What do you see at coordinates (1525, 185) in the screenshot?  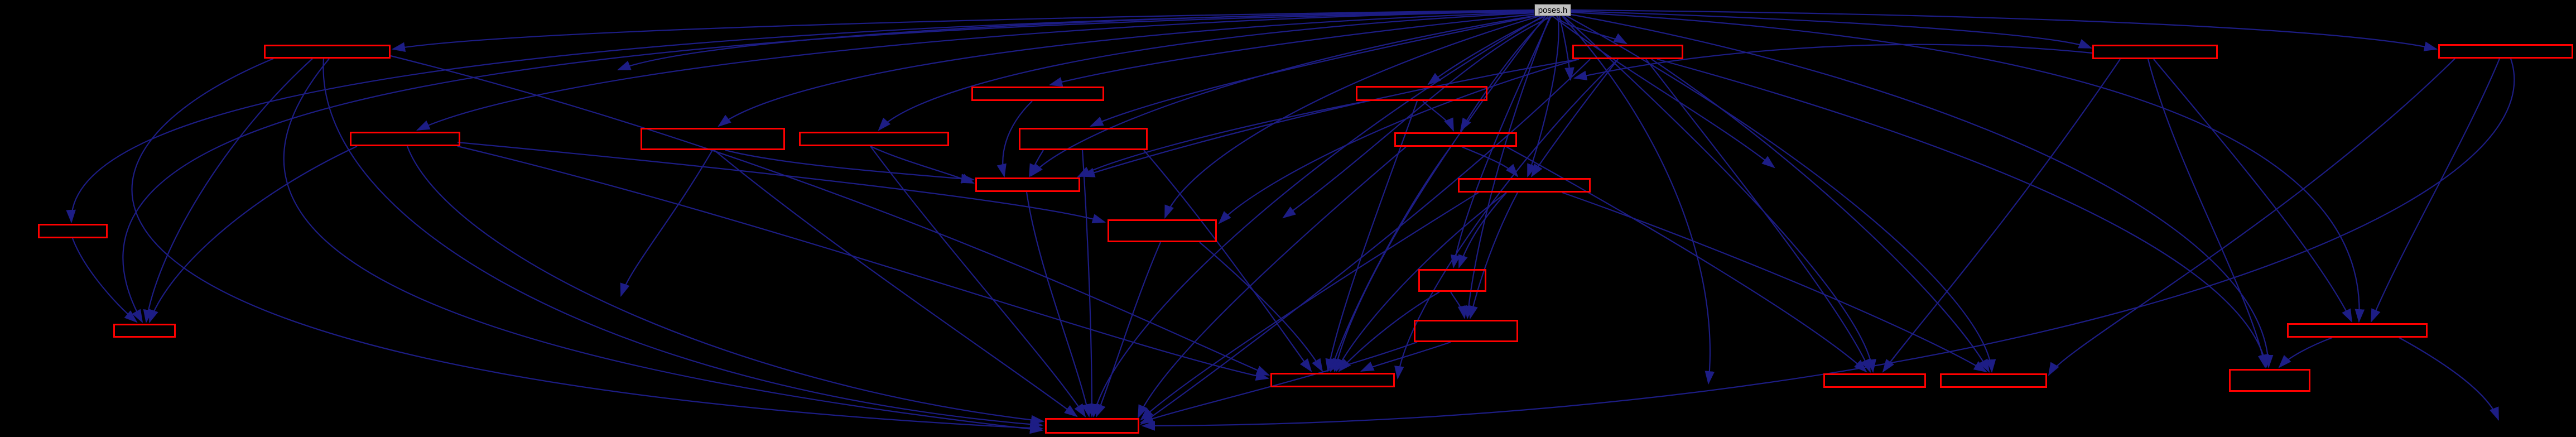 I see `node-m` at bounding box center [1525, 185].